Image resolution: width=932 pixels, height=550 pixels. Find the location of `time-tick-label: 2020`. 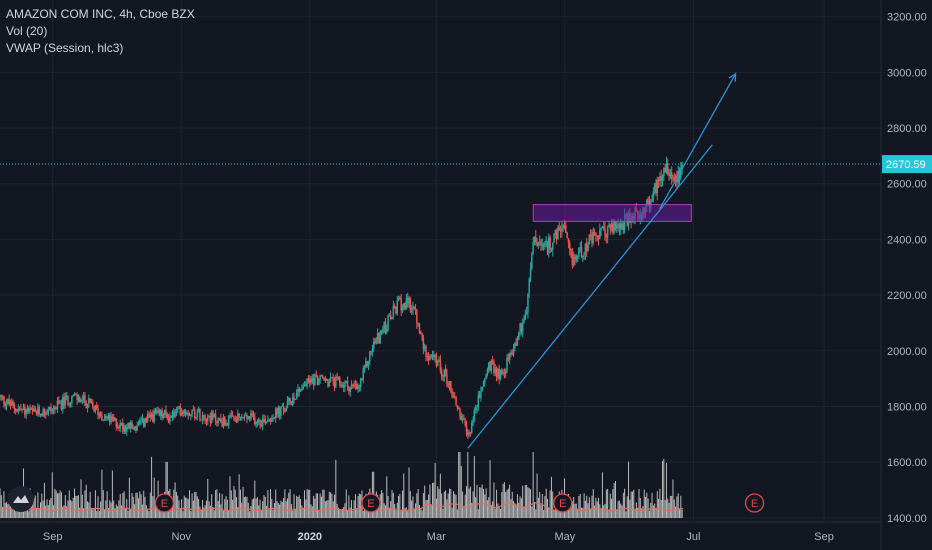

time-tick-label: 2020 is located at coordinates (310, 537).